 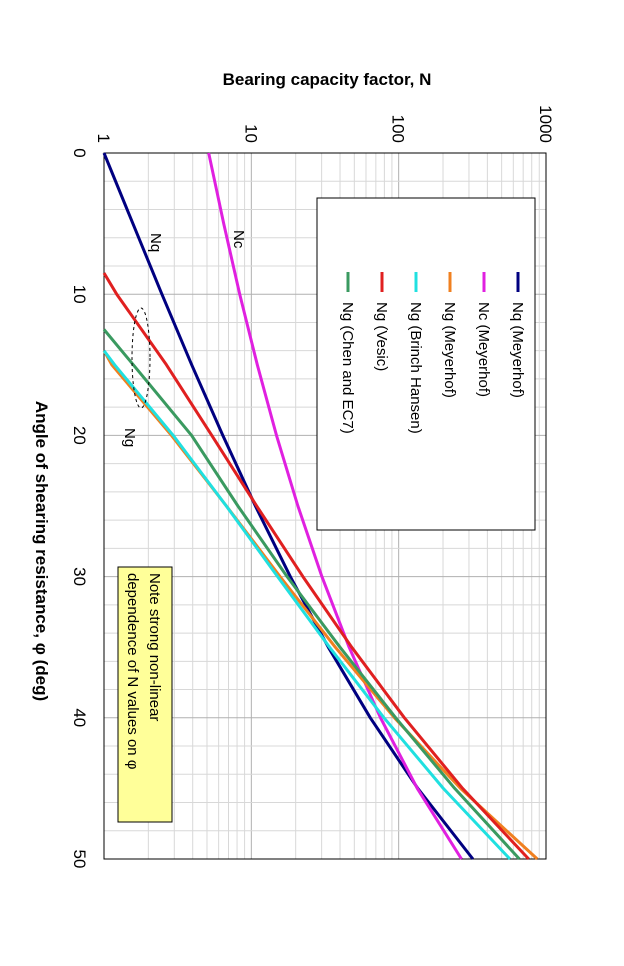 I want to click on curve-label-nc: Nc, so click(x=238, y=239).